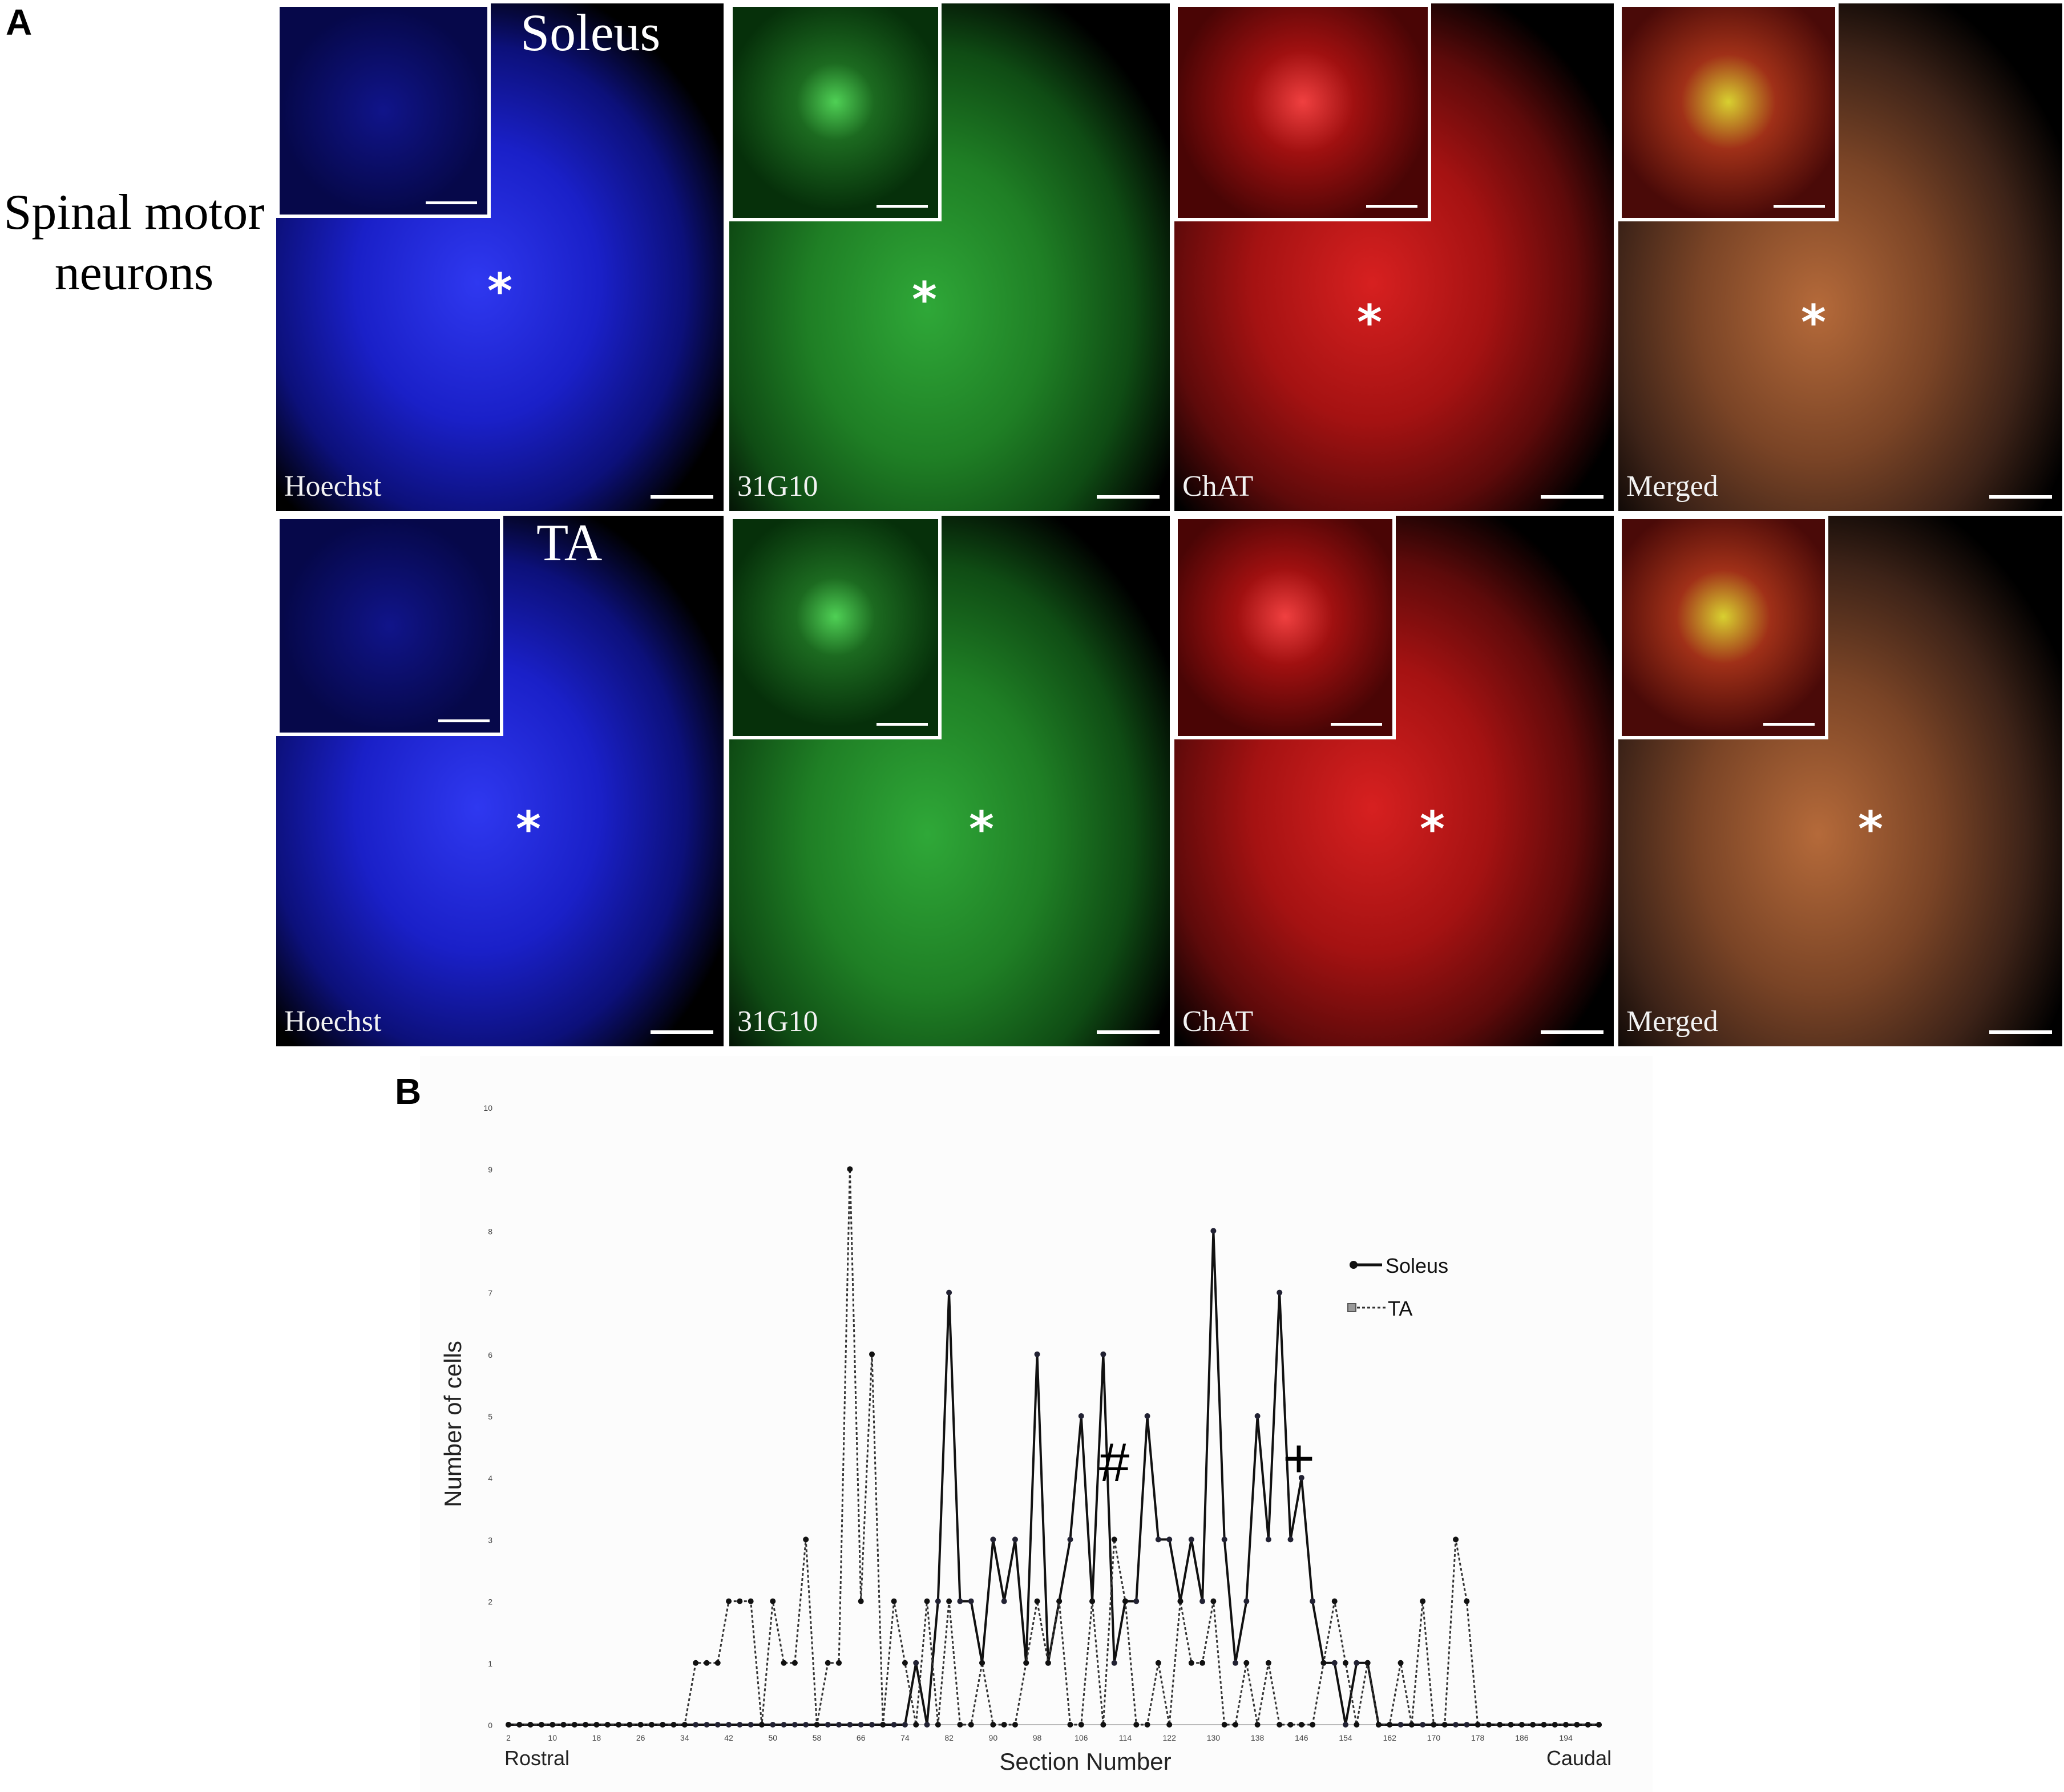  I want to click on micrograph-g31-row2: * 31G10, so click(949, 781).